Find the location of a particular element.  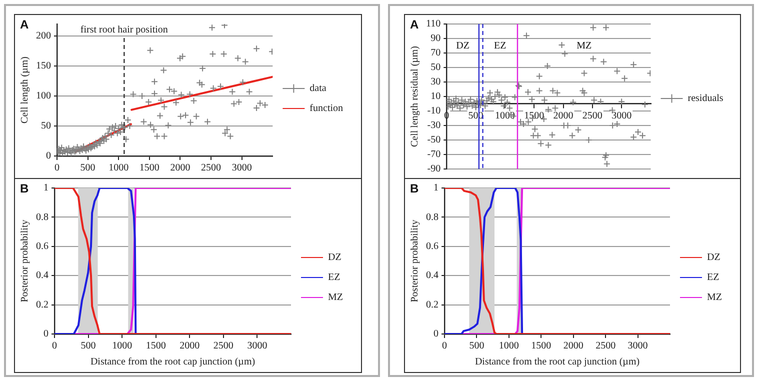

annotation: EZ is located at coordinates (500, 46).